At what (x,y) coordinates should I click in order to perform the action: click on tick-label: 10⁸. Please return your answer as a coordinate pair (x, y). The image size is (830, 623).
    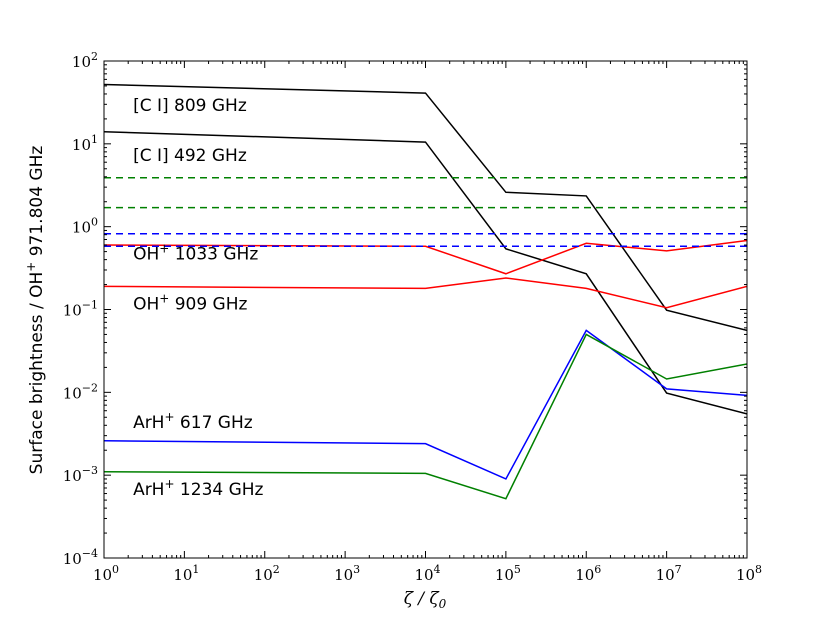
    Looking at the image, I should click on (749, 573).